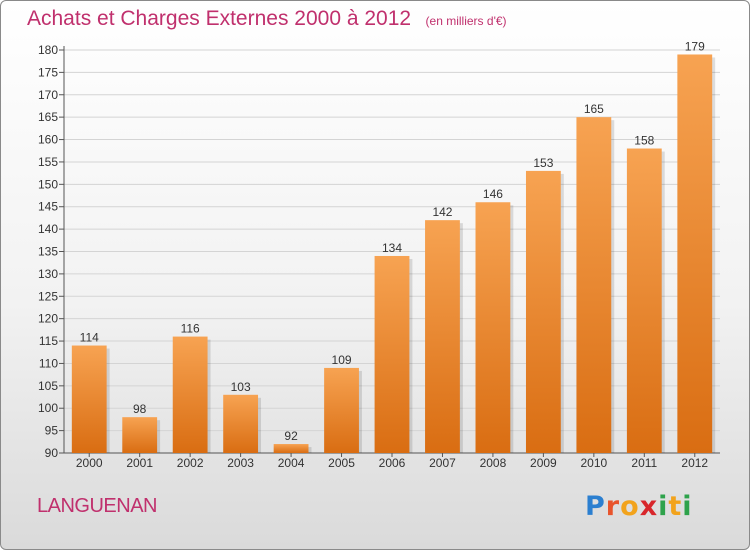 This screenshot has height=550, width=750. What do you see at coordinates (644, 141) in the screenshot?
I see `data-label: 158` at bounding box center [644, 141].